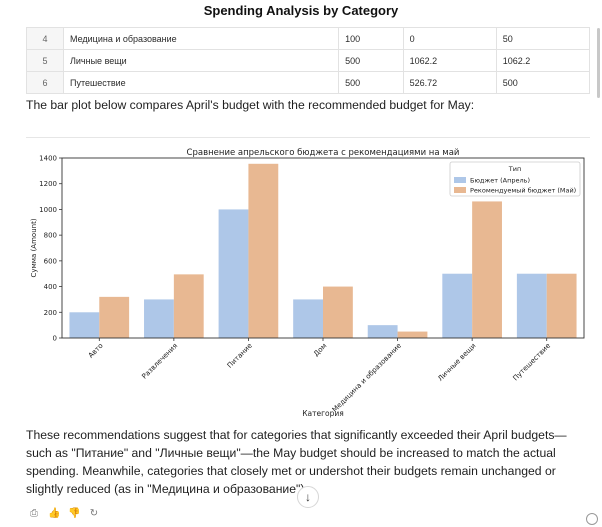 The image size is (602, 527). Describe the element at coordinates (456, 362) in the screenshot. I see `x-tick-label: Личные вещи` at that location.